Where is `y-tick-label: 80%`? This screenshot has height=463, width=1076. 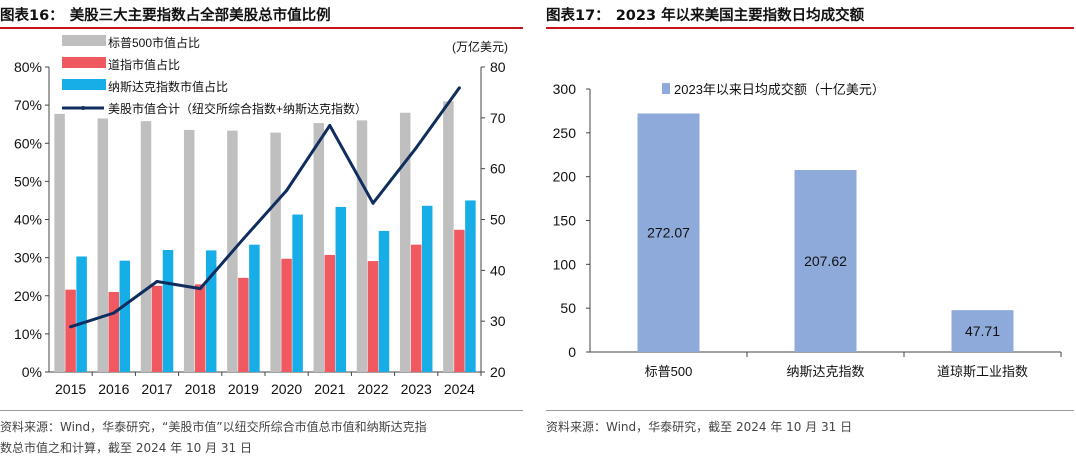 y-tick-label: 80% is located at coordinates (28, 67).